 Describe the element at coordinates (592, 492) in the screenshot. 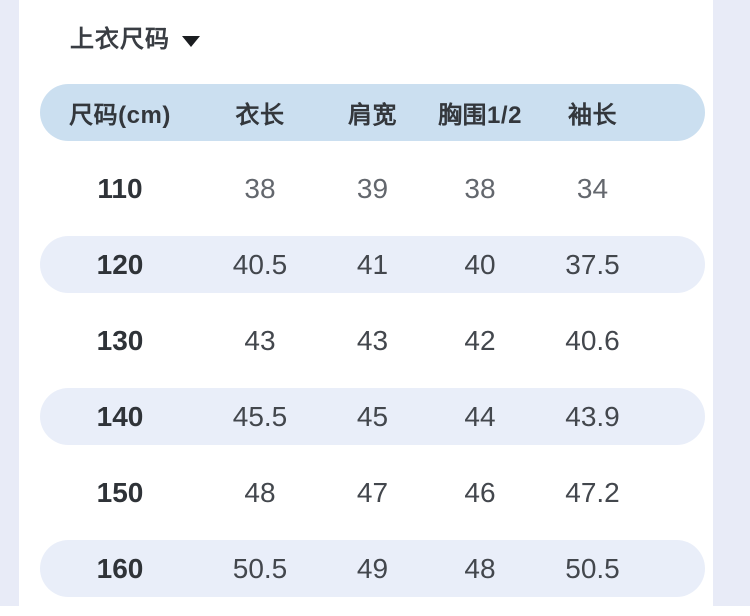

I see `cell-value: 47.2` at that location.